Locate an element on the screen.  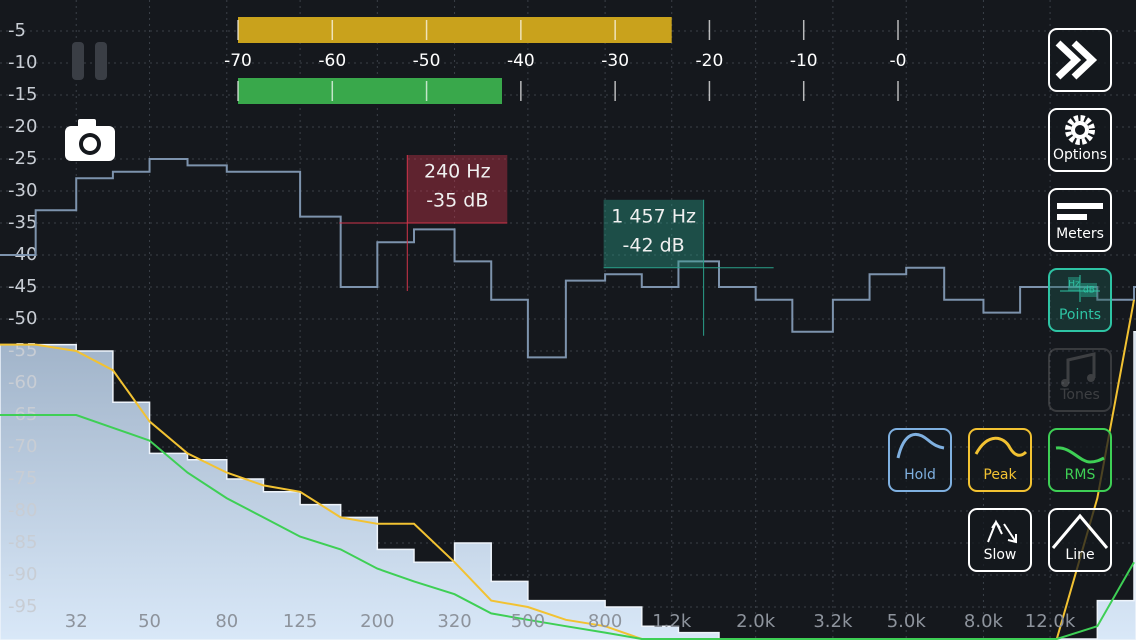
x-tick-label: 2.0k is located at coordinates (756, 621).